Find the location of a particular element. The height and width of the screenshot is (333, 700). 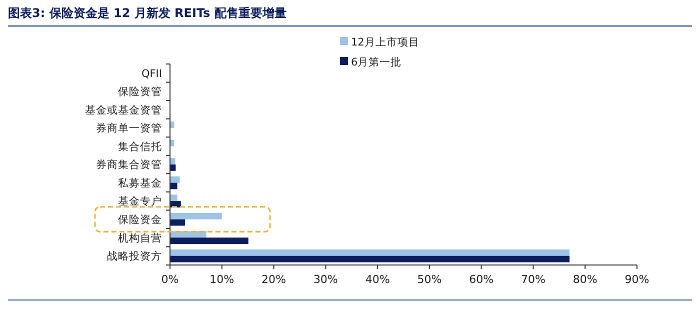

y-tick-label: 机构自营 is located at coordinates (140, 237).